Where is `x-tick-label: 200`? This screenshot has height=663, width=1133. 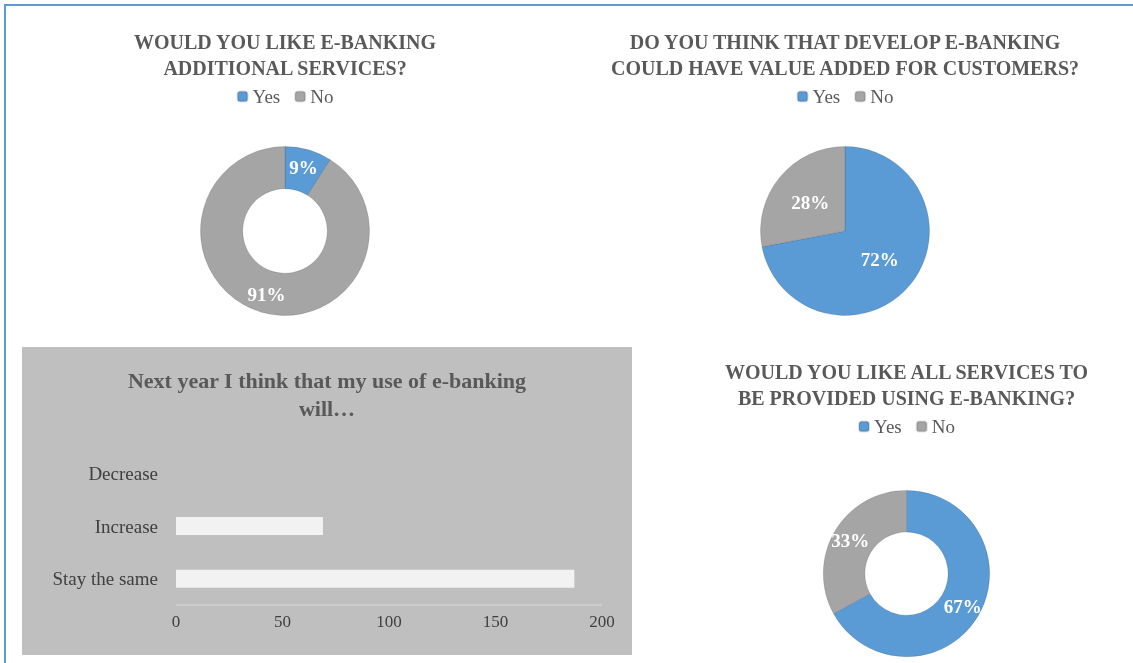 x-tick-label: 200 is located at coordinates (602, 621).